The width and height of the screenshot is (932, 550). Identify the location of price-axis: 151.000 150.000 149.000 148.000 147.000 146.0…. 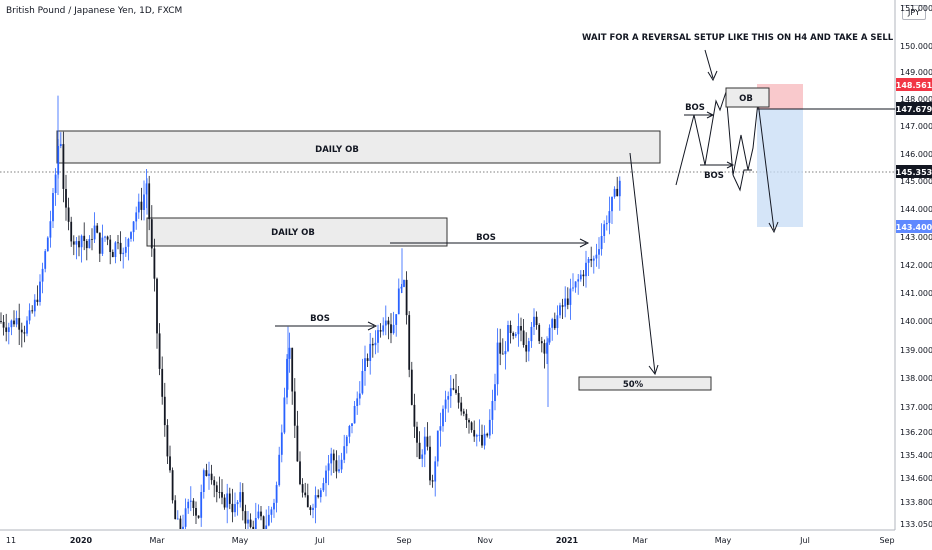
(916, 266).